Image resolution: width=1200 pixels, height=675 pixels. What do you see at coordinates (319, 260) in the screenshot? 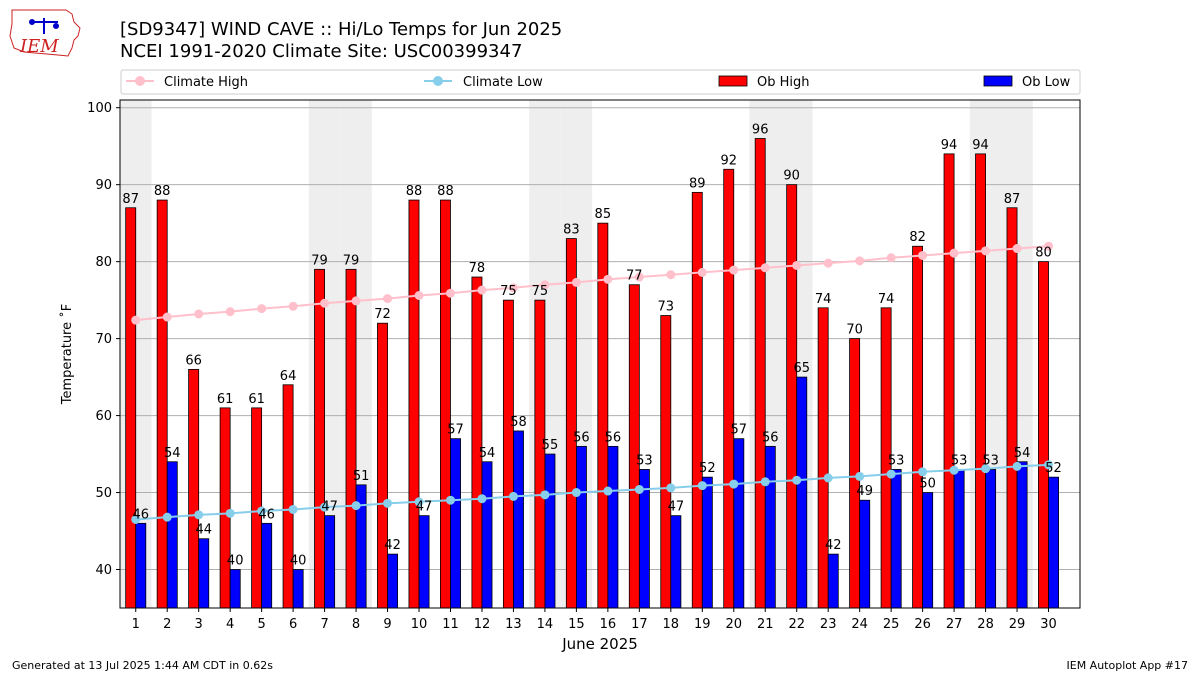
I see `label-ob-high-7: 79` at bounding box center [319, 260].